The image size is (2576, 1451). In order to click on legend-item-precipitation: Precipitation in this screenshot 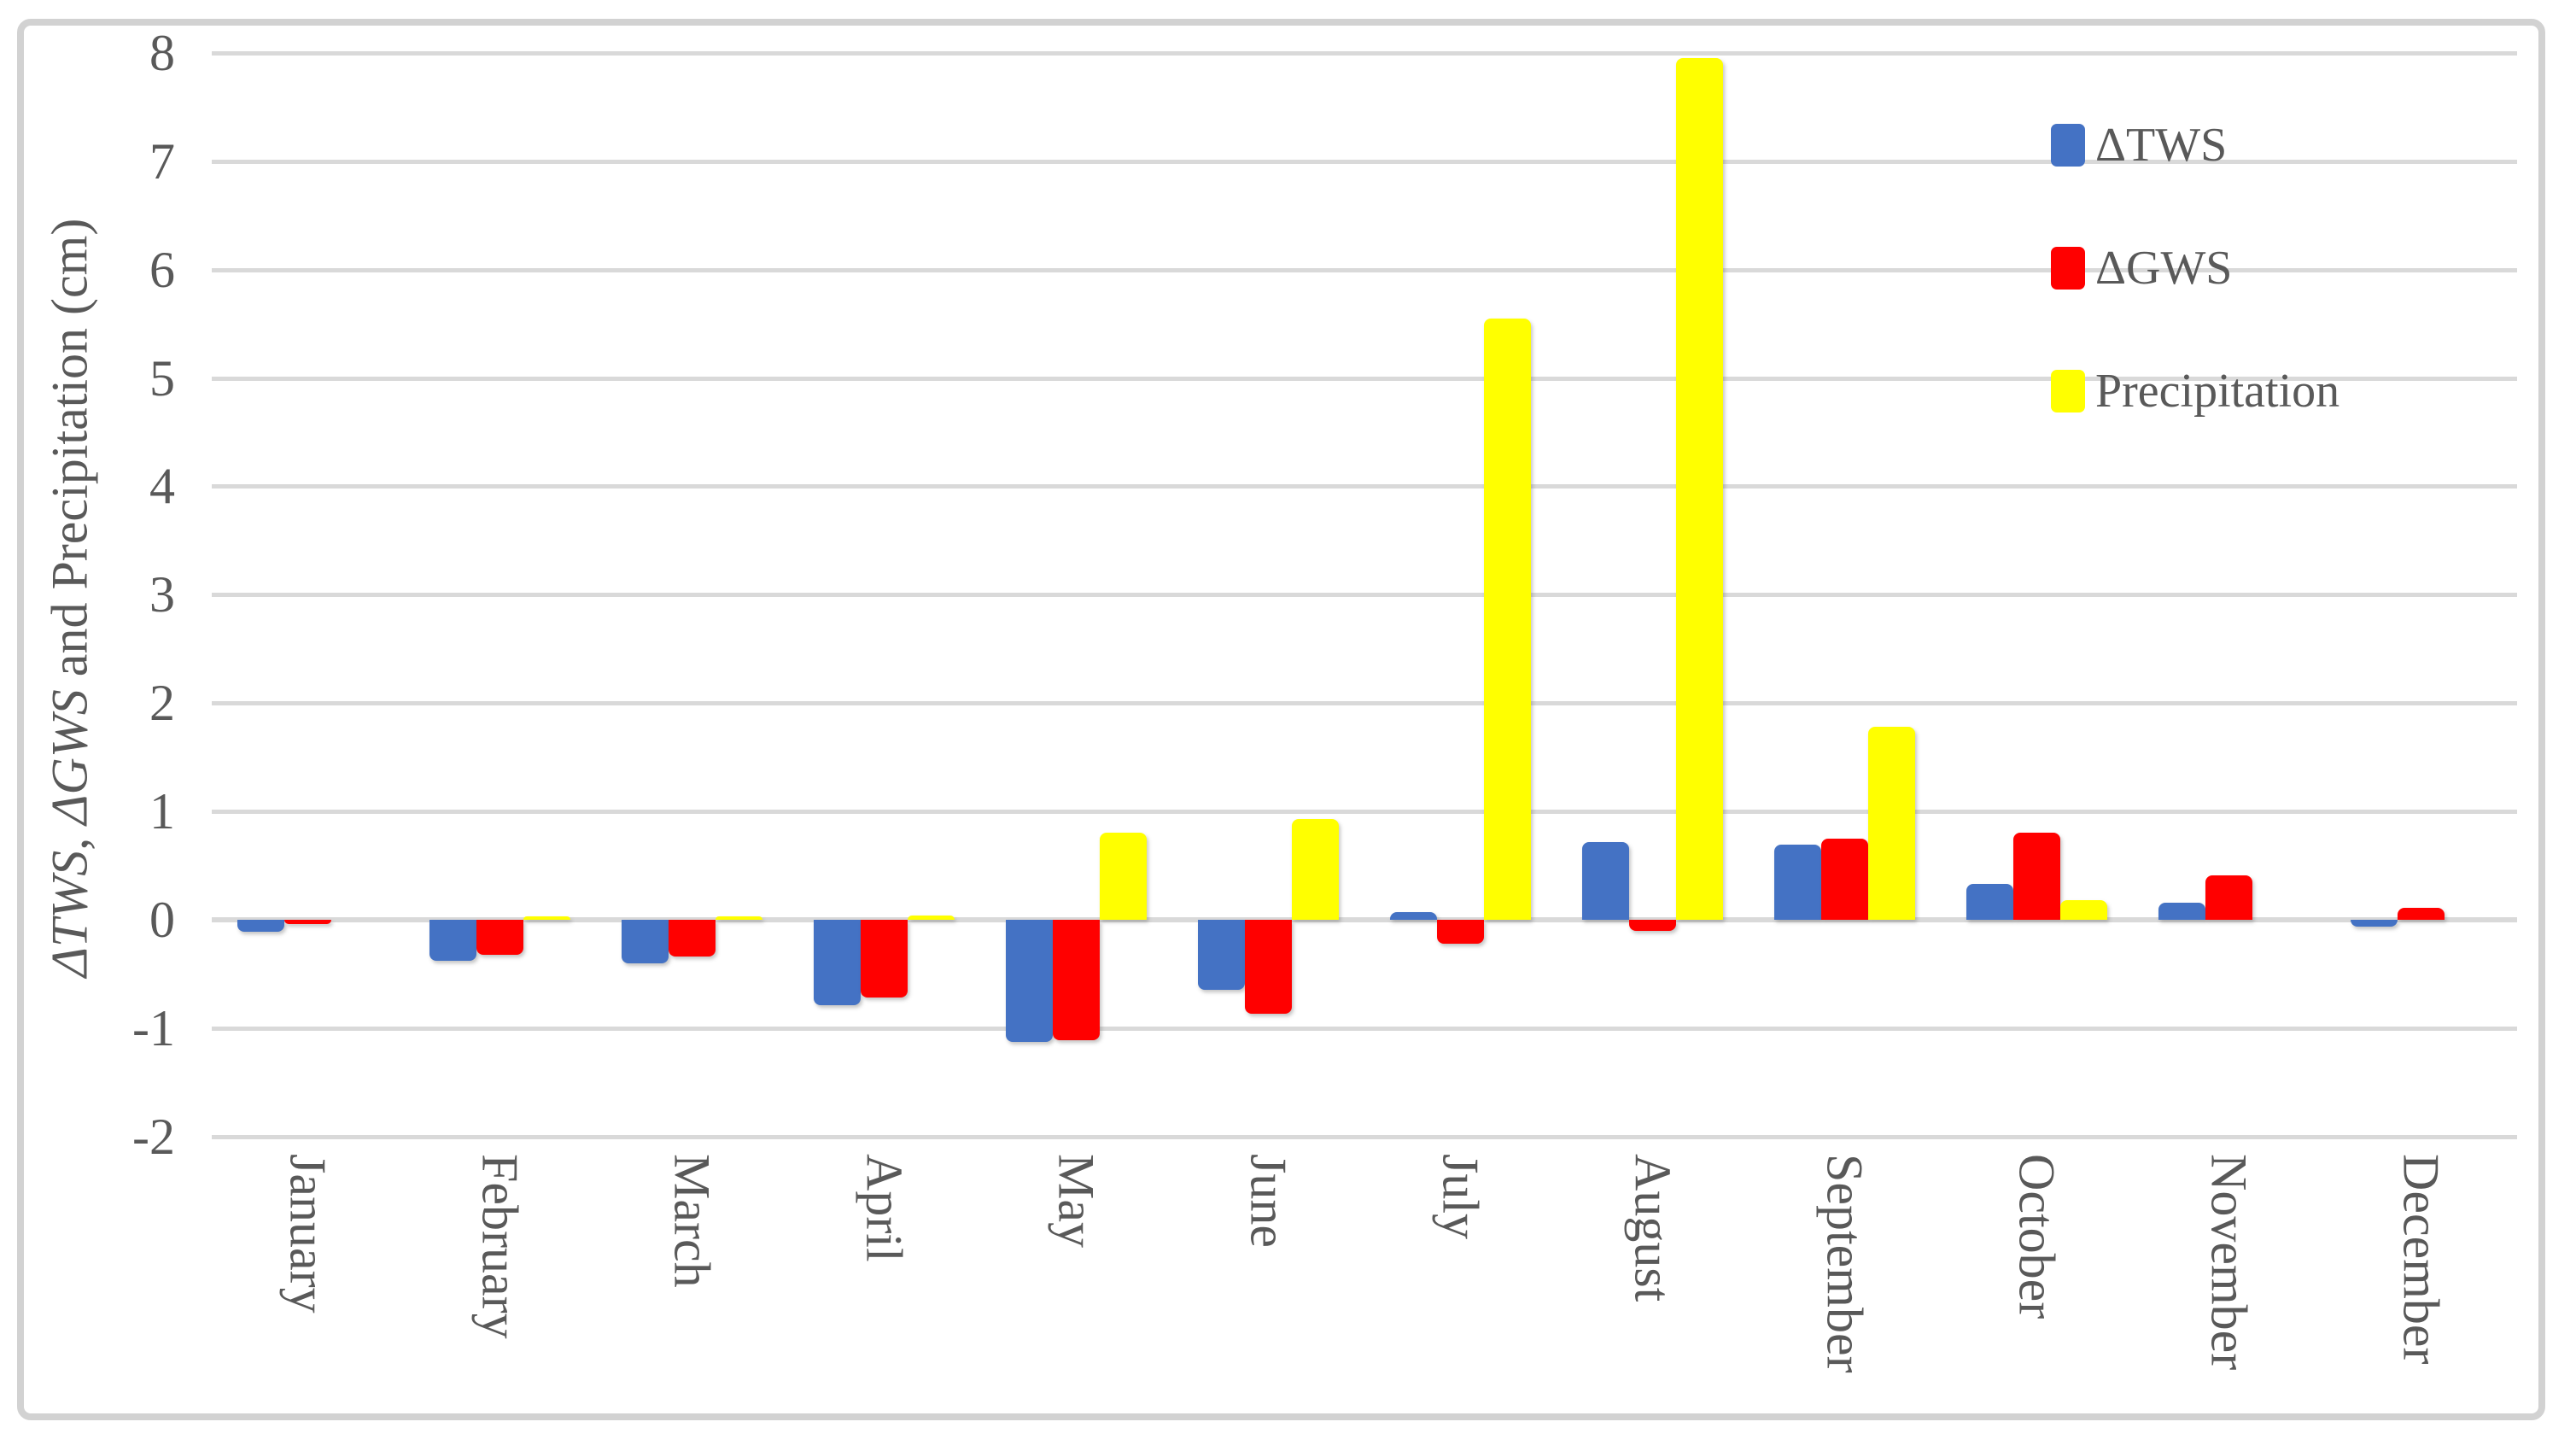, I will do `click(2195, 391)`.